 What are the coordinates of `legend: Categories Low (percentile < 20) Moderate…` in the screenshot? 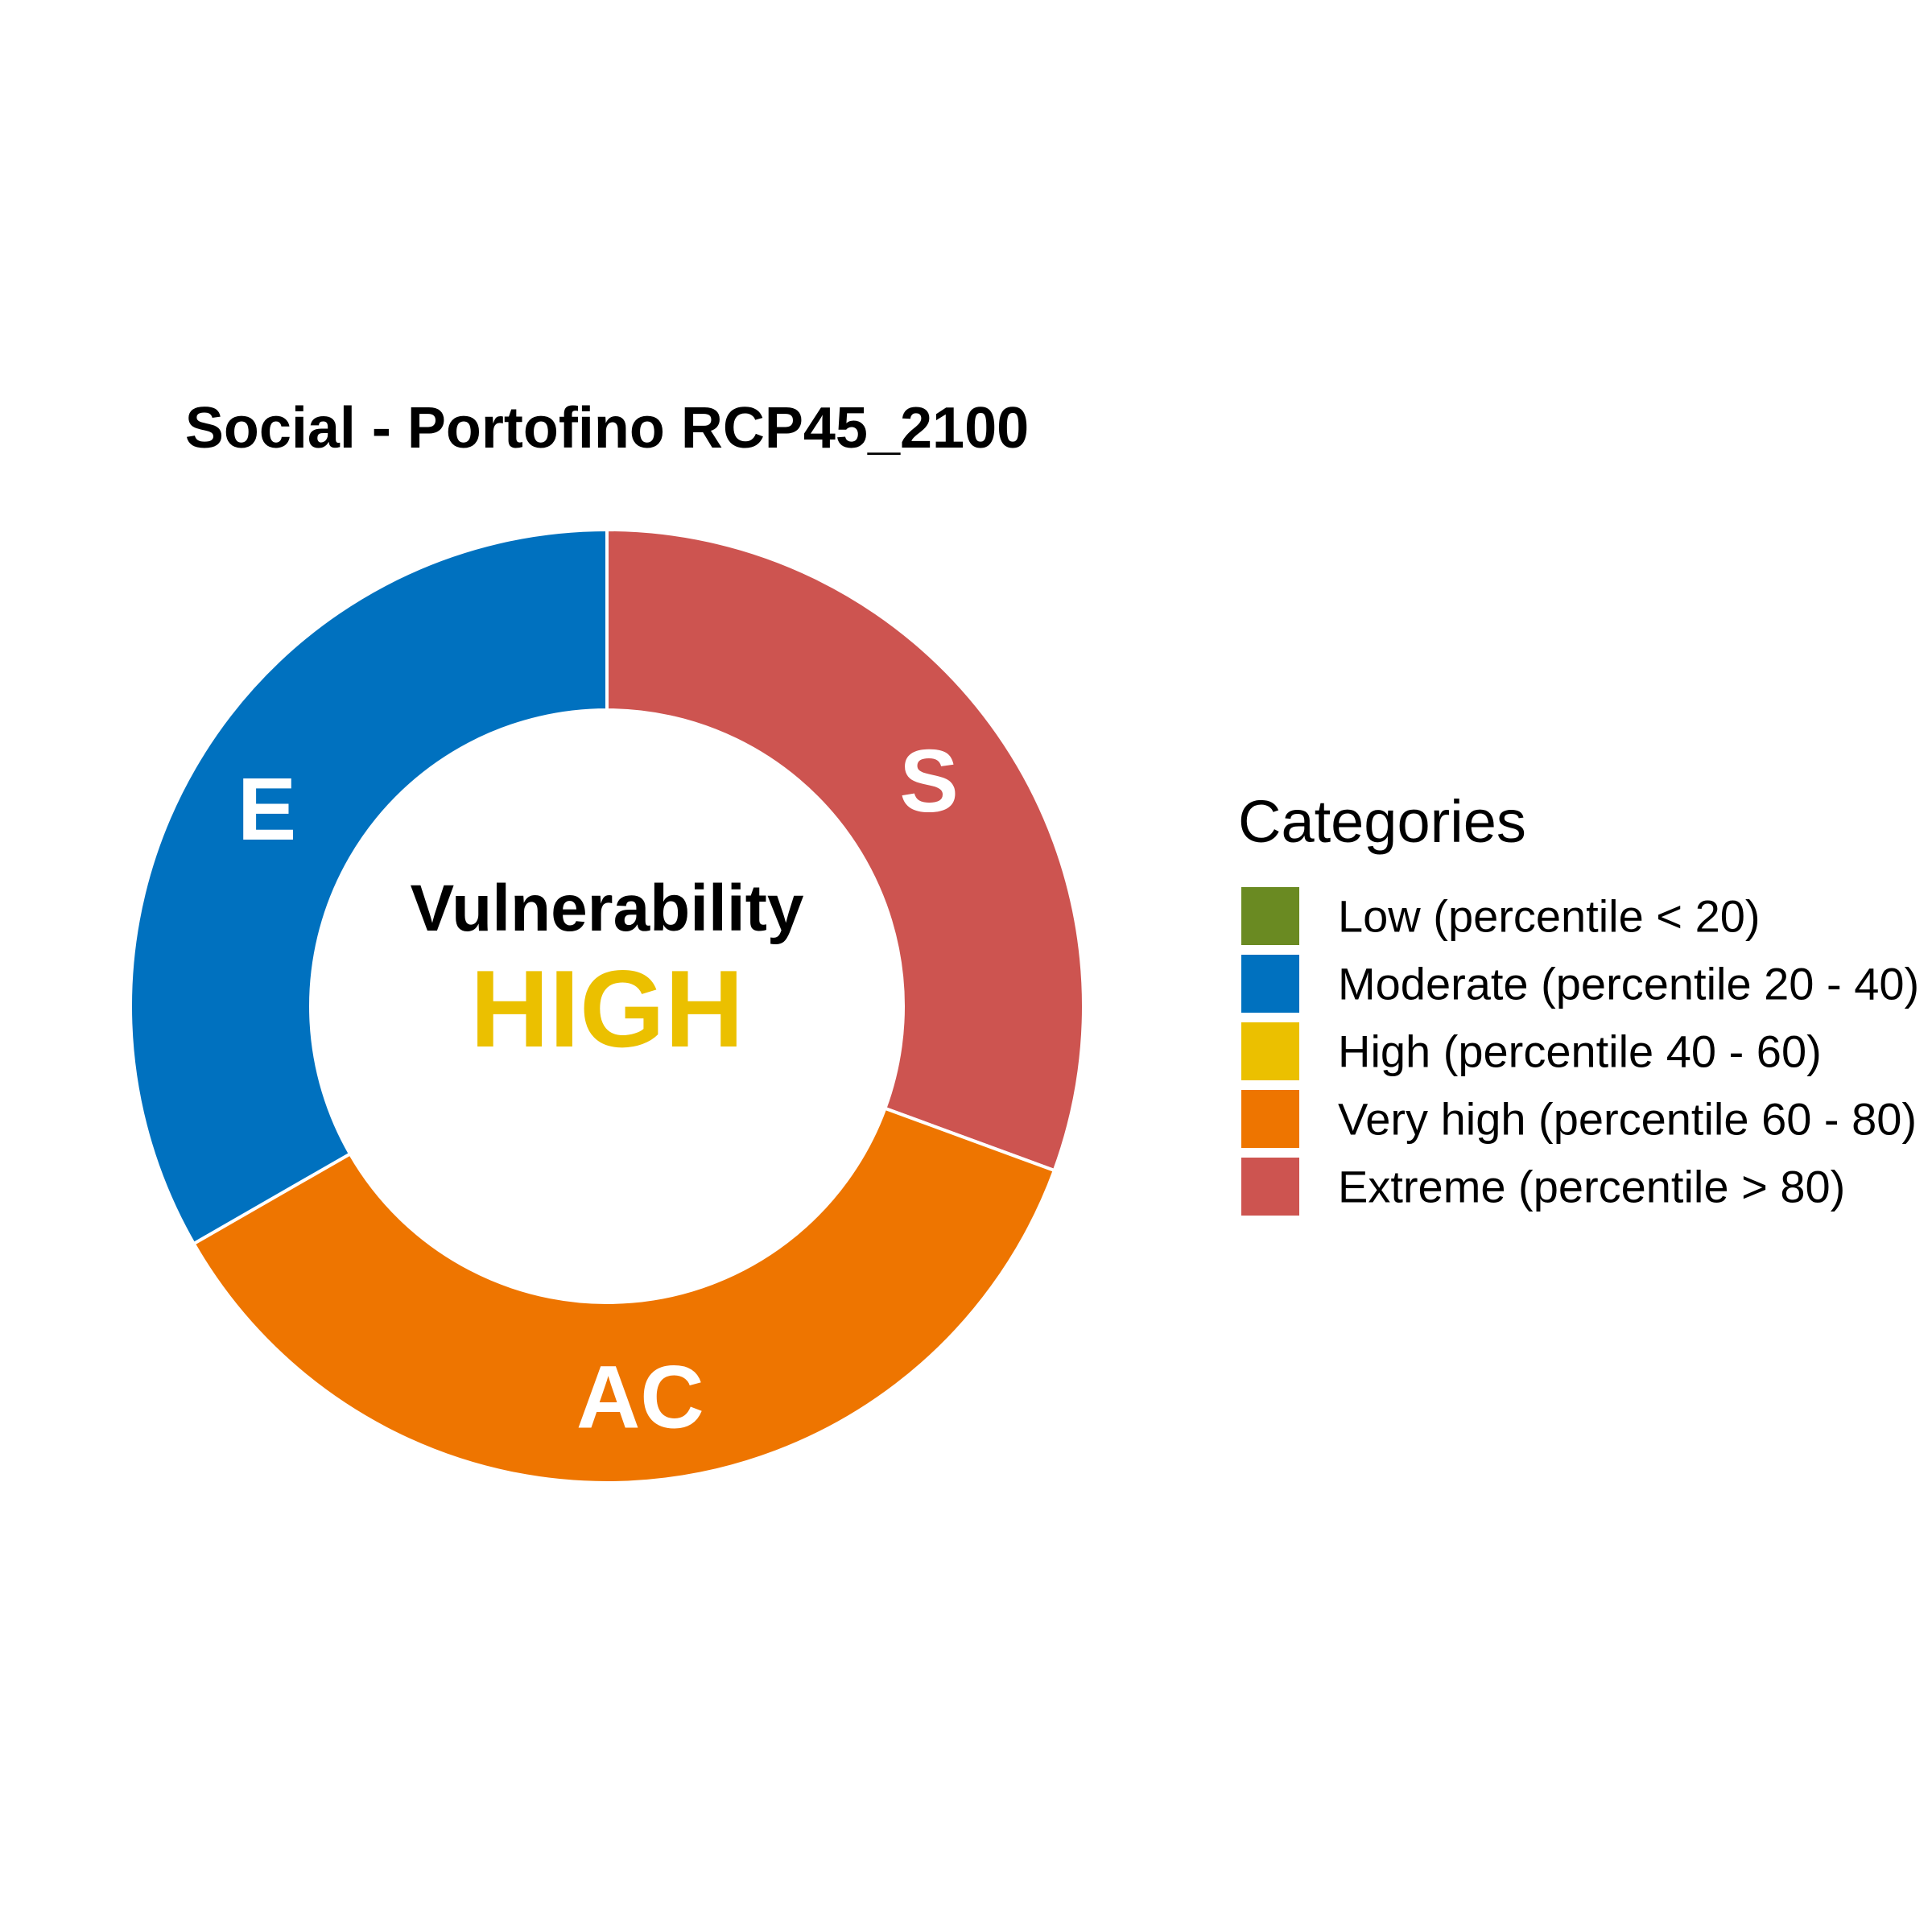 It's located at (1578, 1002).